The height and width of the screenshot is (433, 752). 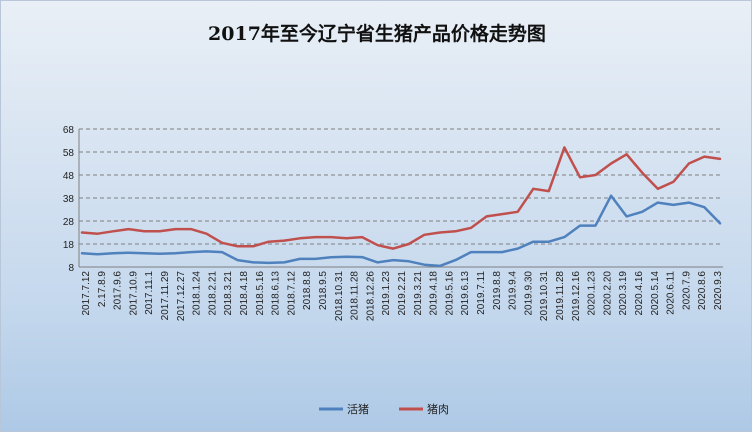 What do you see at coordinates (528, 293) in the screenshot?
I see `x-tick-label: 2019.9.30` at bounding box center [528, 293].